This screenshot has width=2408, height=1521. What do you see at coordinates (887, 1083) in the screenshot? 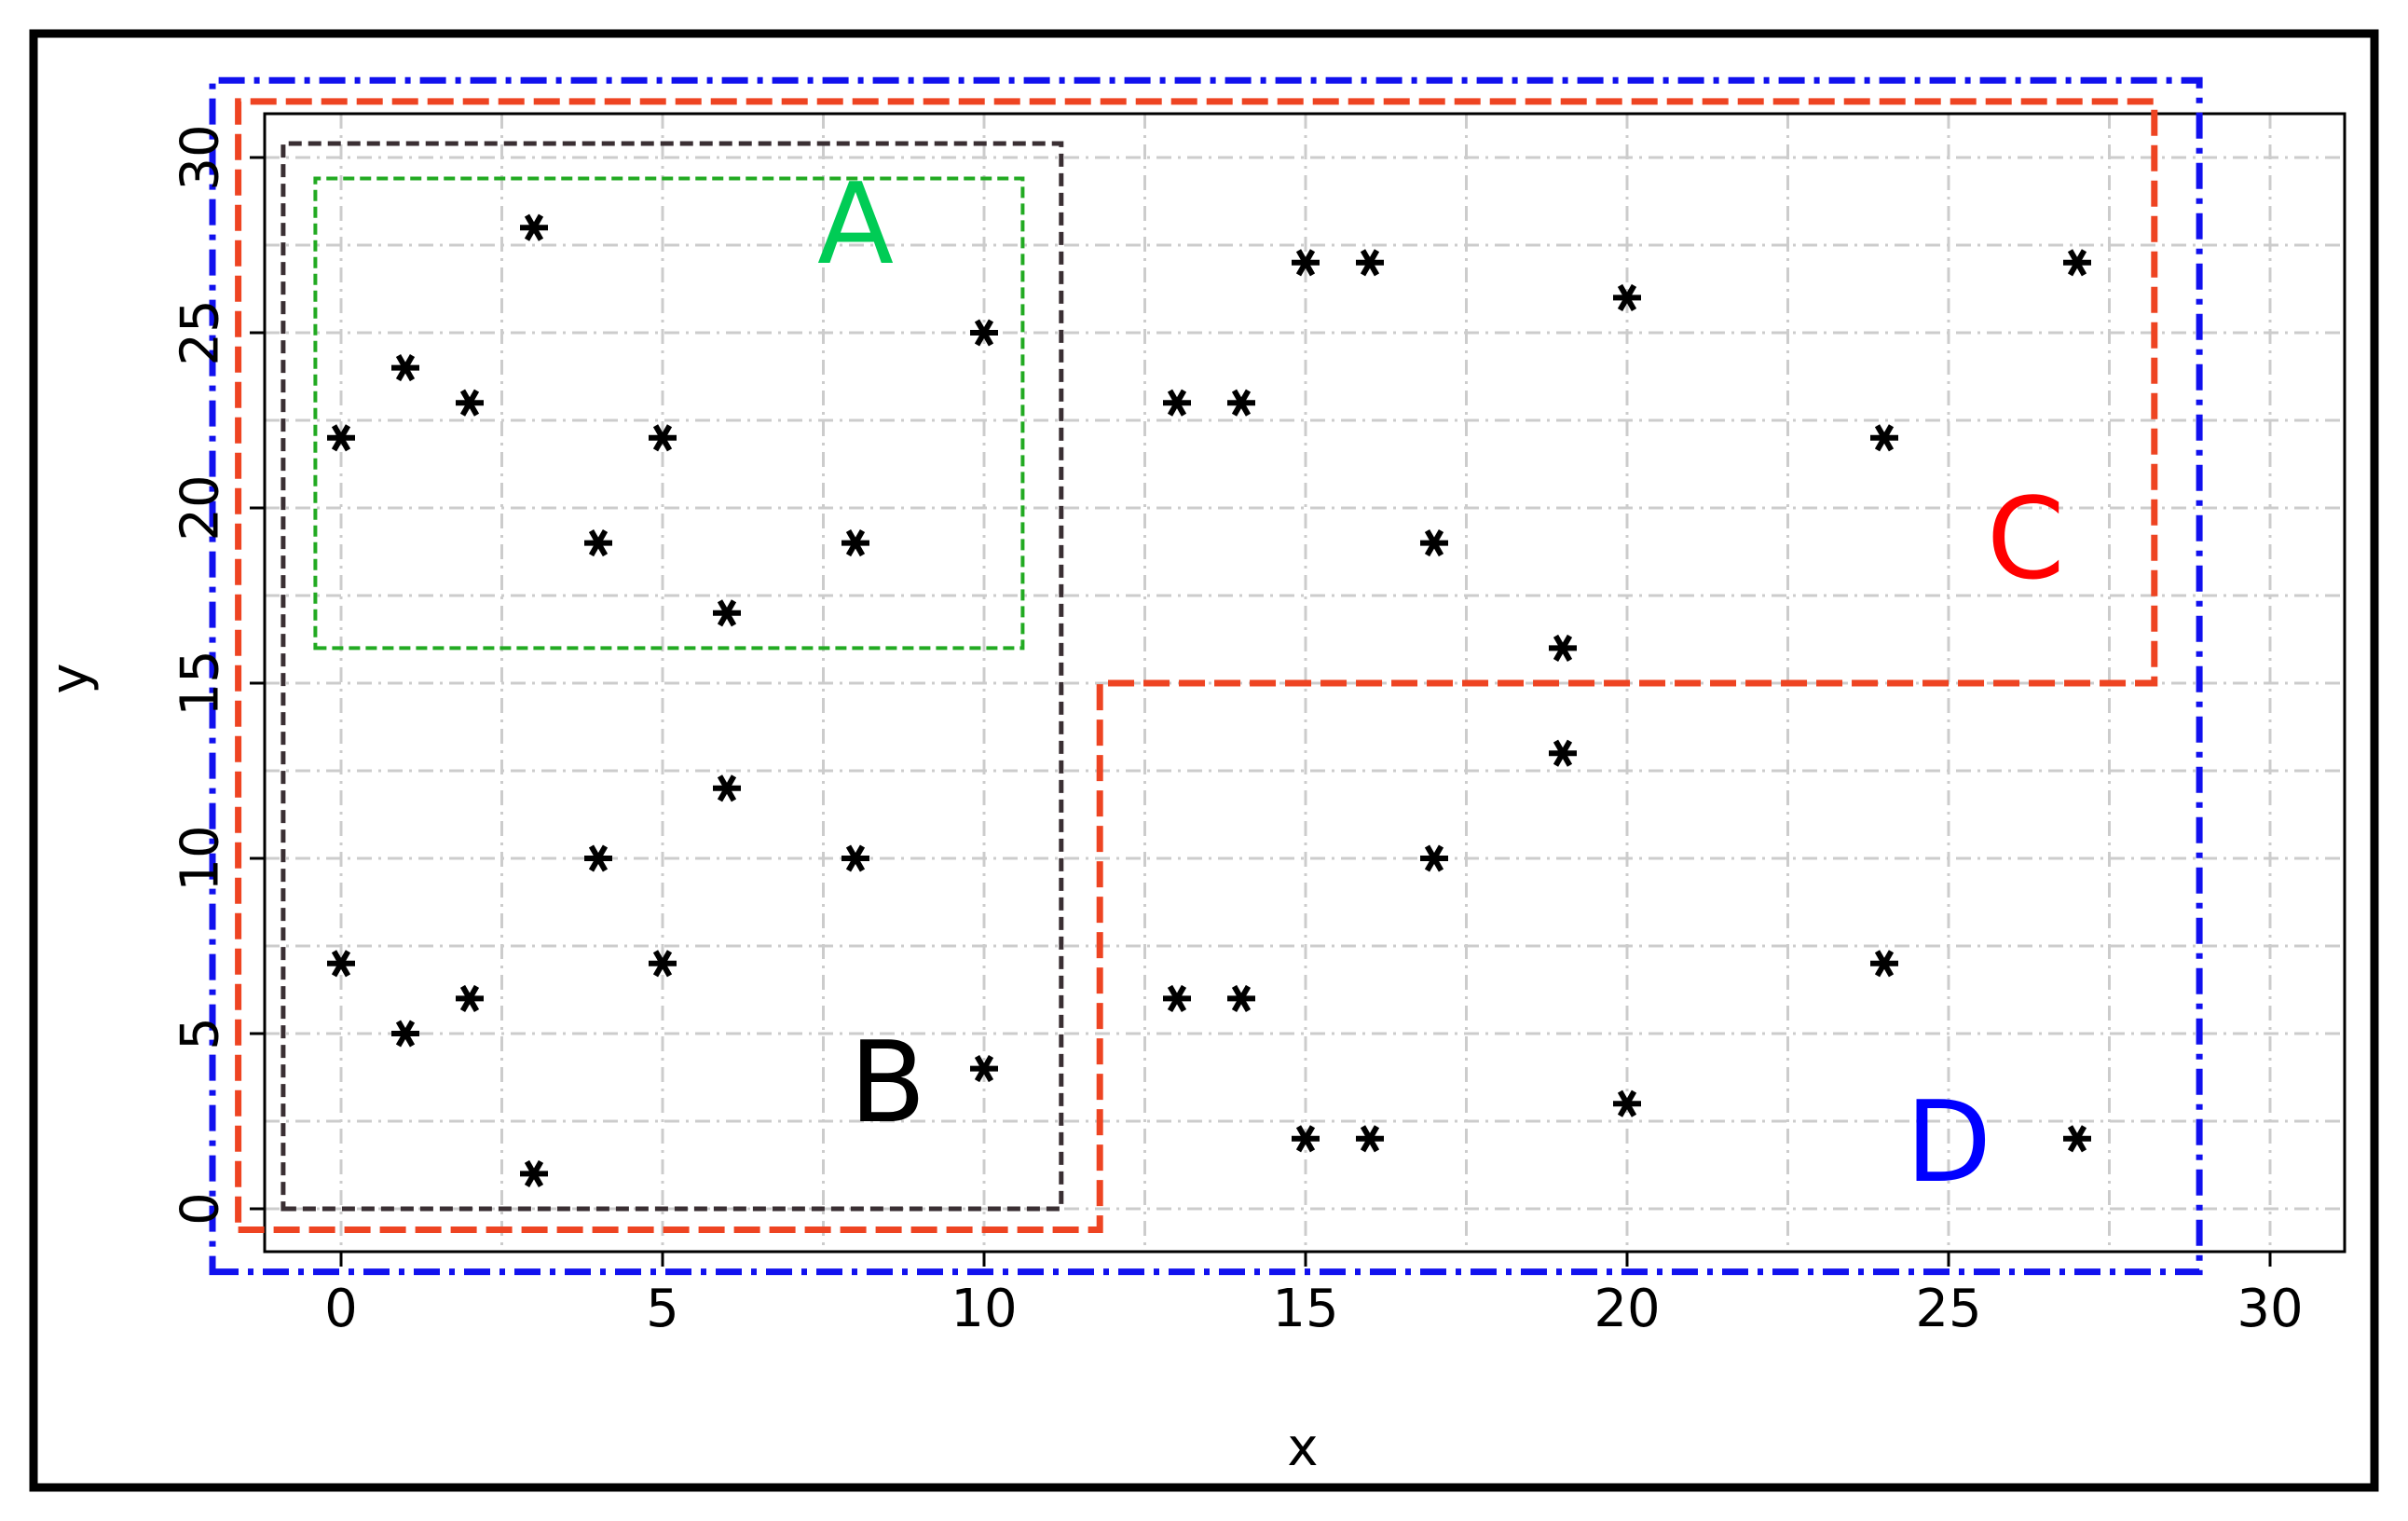
I see `region-b-label: B` at bounding box center [887, 1083].